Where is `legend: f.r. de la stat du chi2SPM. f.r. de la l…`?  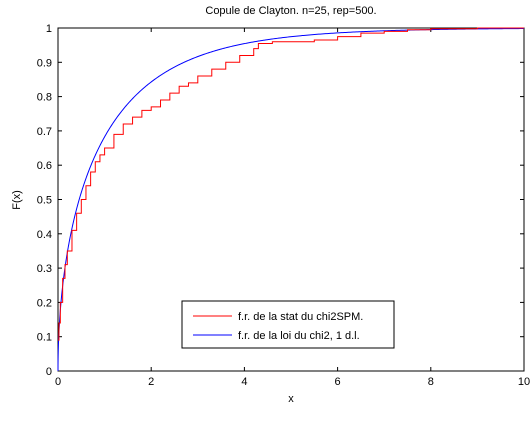 legend: f.r. de la stat du chi2SPM. f.r. de la l… is located at coordinates (288, 324).